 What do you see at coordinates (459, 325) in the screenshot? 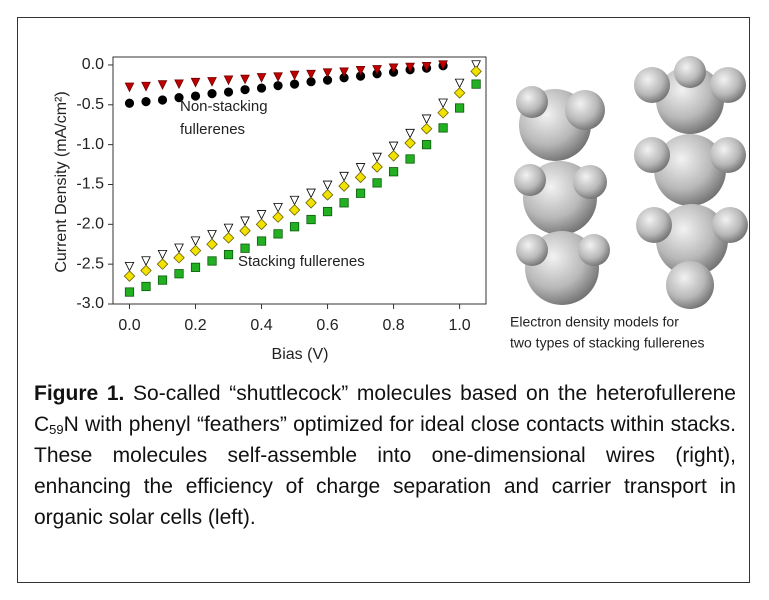
I see `x-tick-label: 1.0` at bounding box center [459, 325].